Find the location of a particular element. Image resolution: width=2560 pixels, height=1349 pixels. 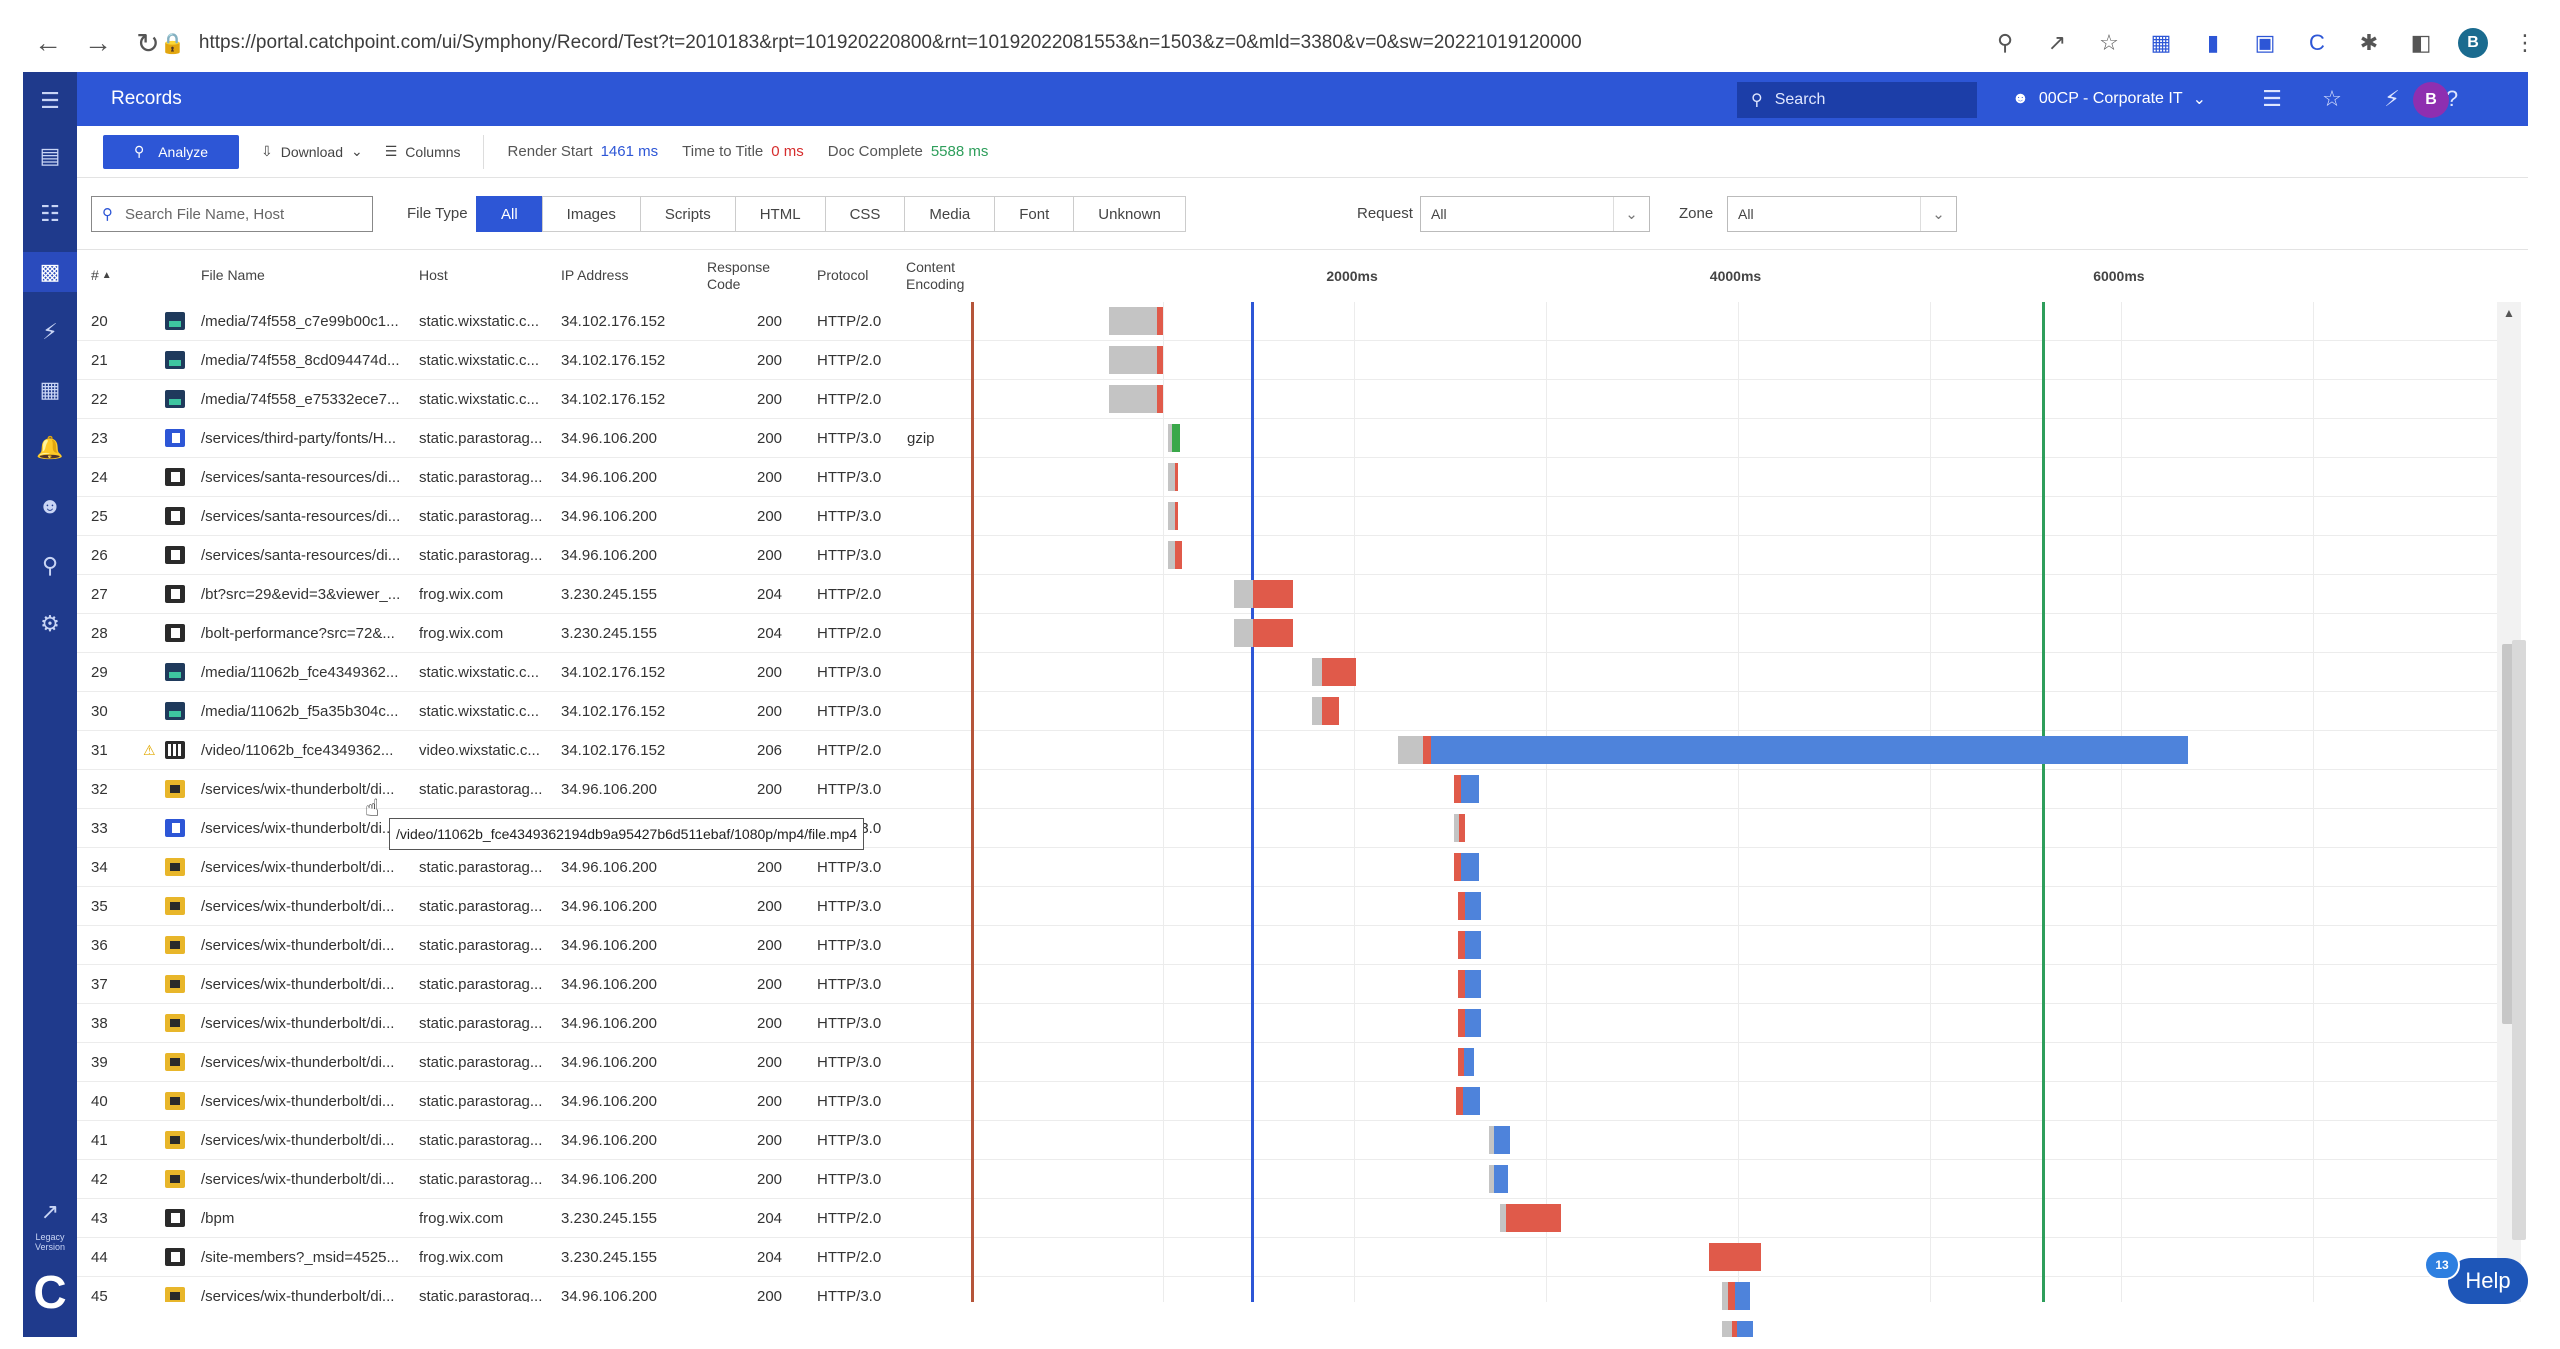

dashboard-icon: ▤ is located at coordinates (50, 155).